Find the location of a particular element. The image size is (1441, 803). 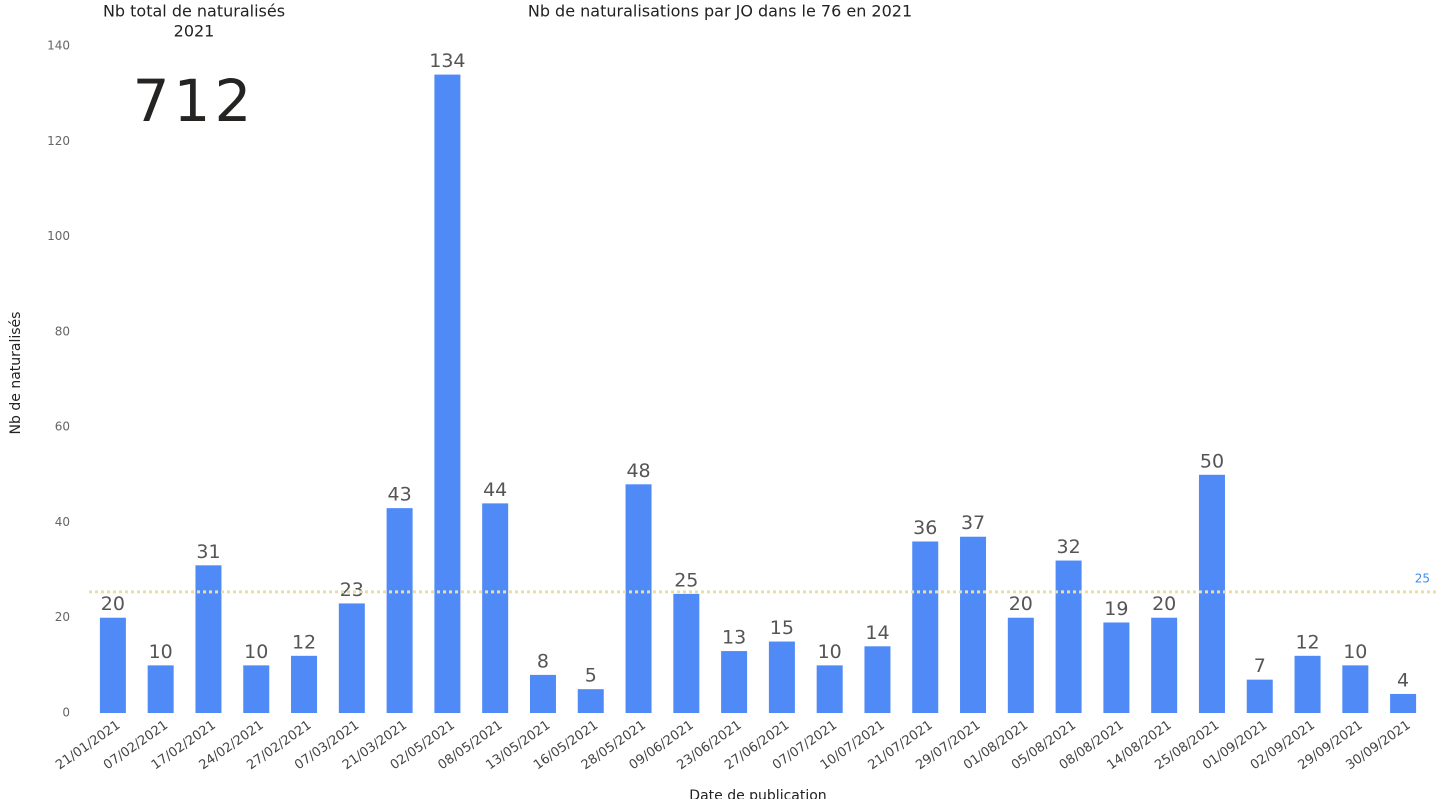

value-label: 14 is located at coordinates (877, 633).